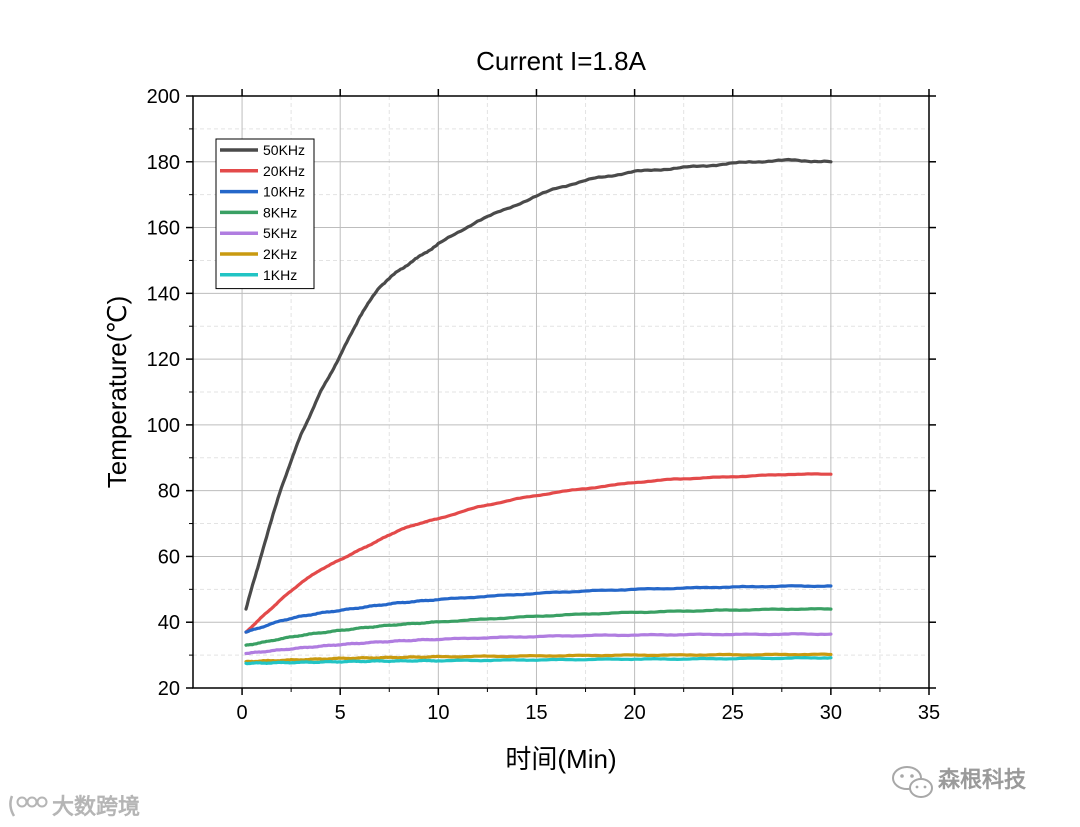  What do you see at coordinates (280, 233) in the screenshot?
I see `legend-label: 5KHz` at bounding box center [280, 233].